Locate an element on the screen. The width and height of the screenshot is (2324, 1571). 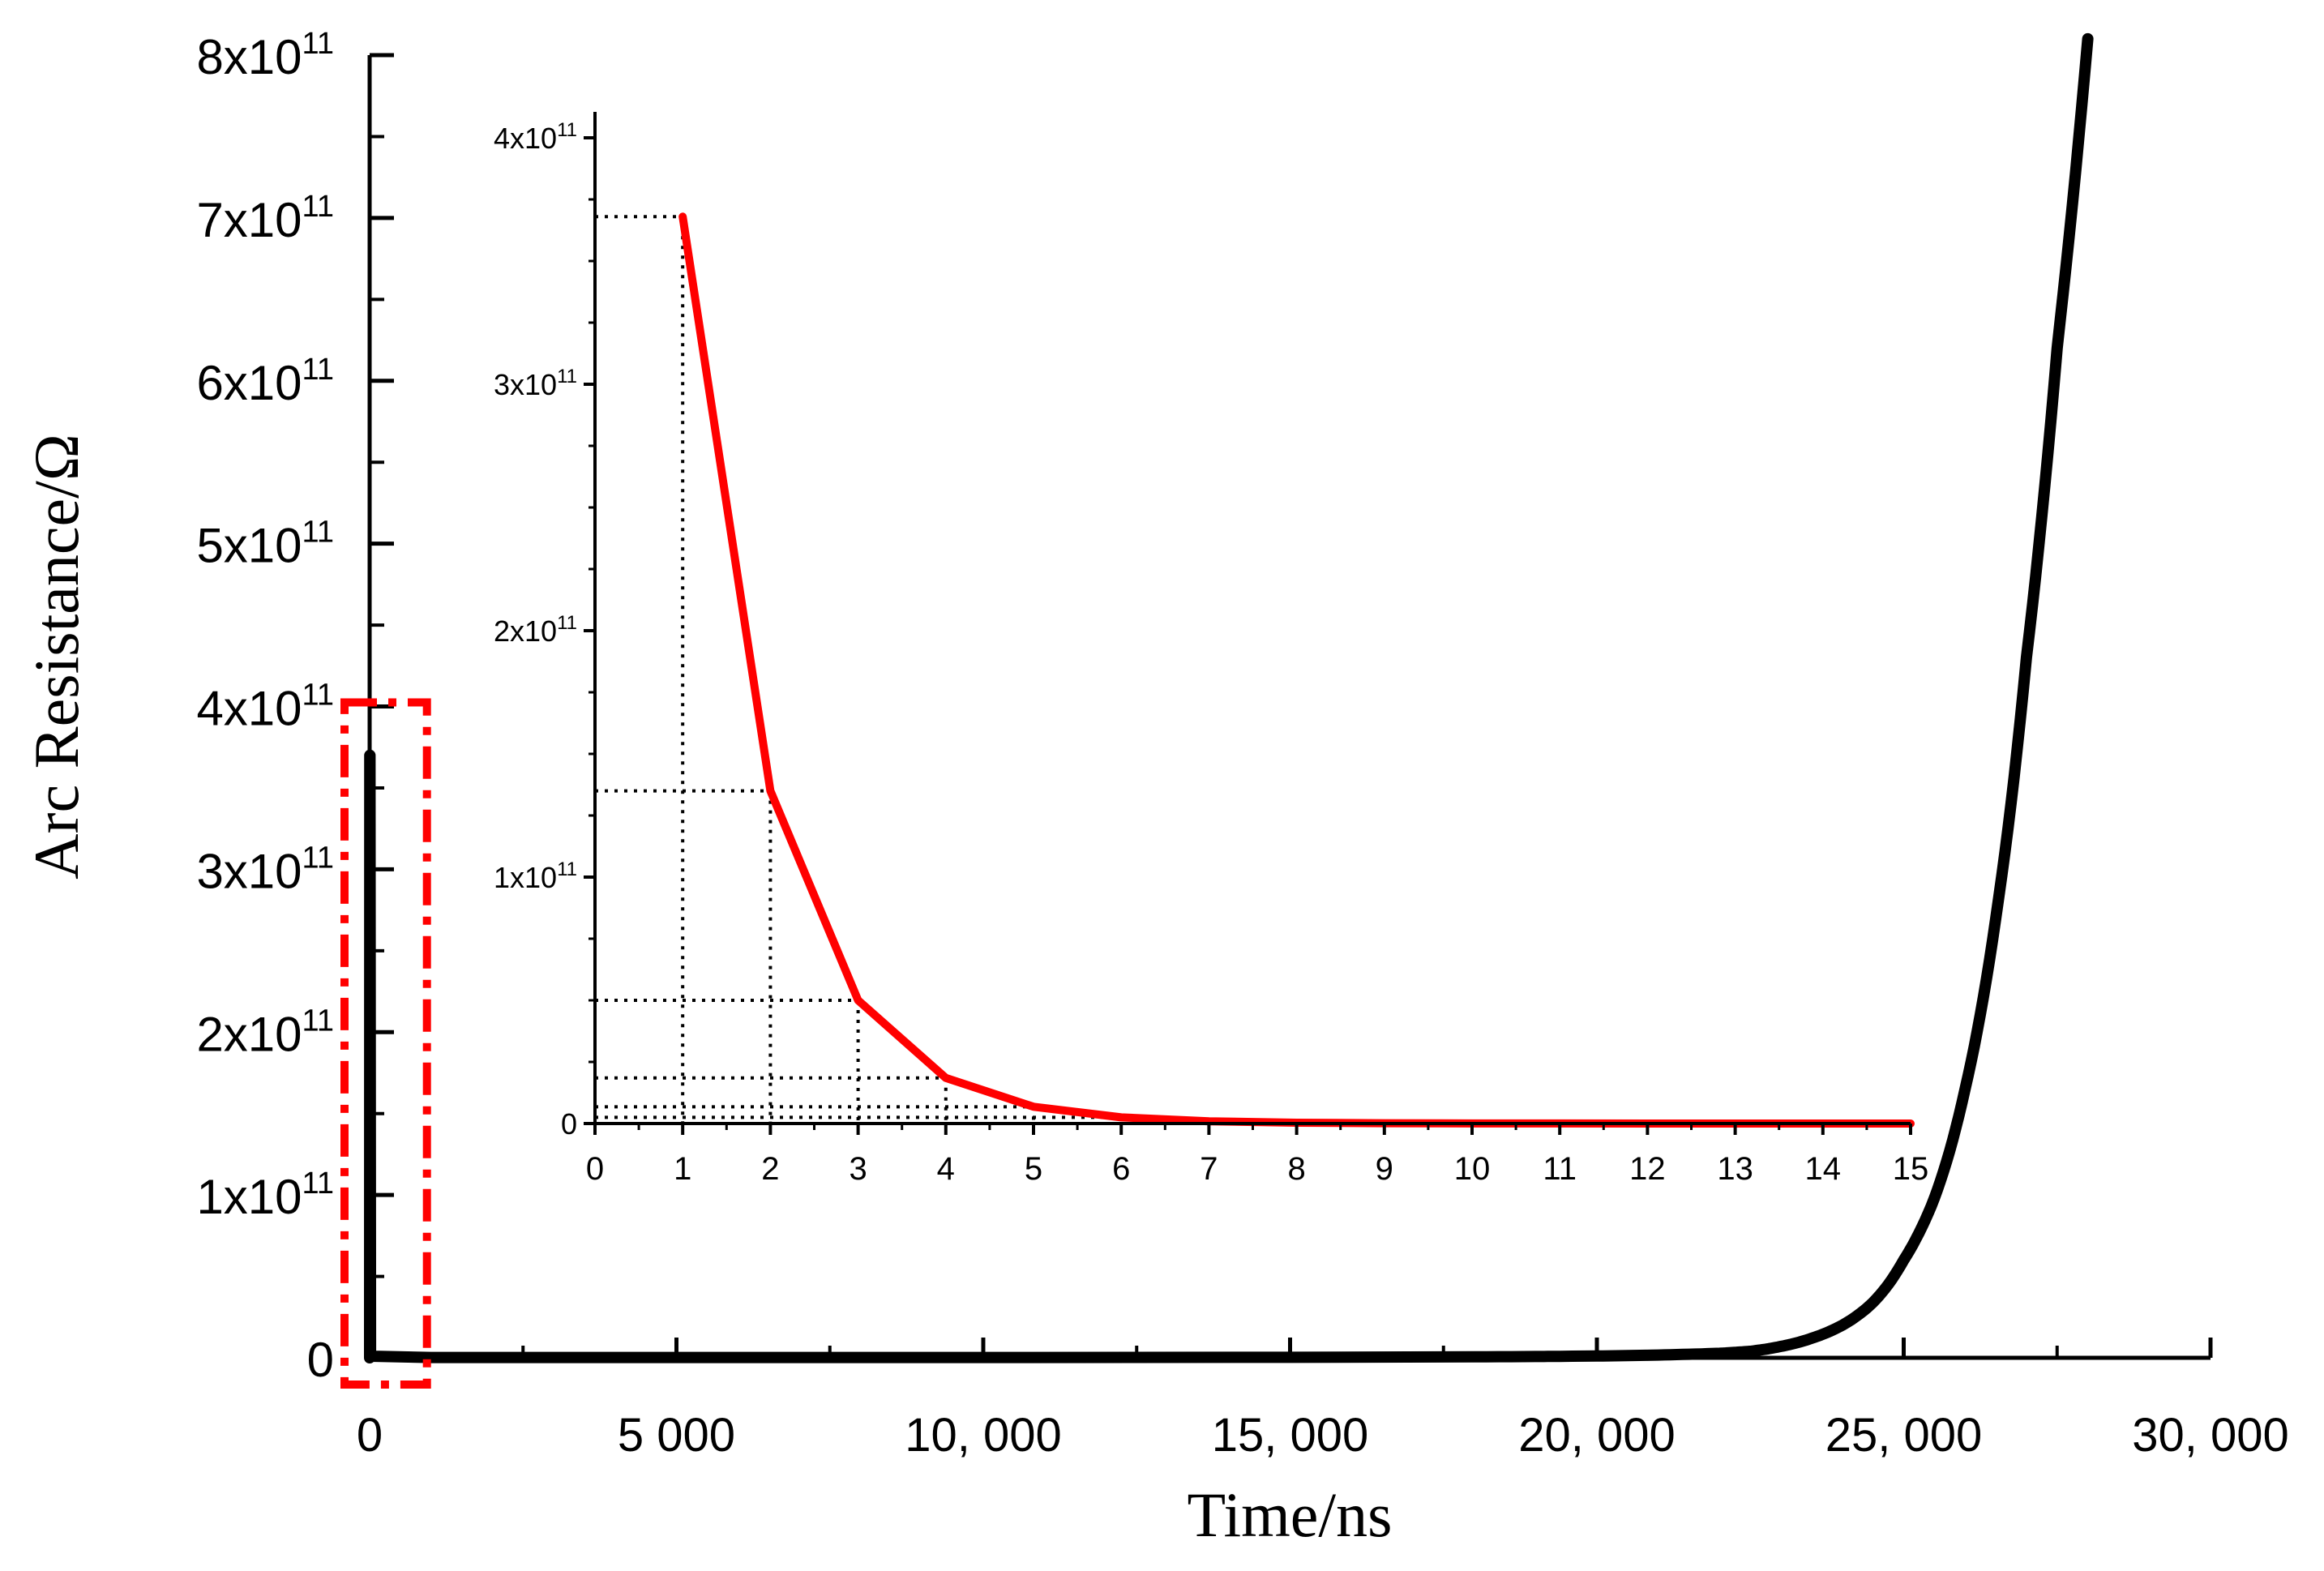
inset-x-tick-label: 14 is located at coordinates (1823, 1169).